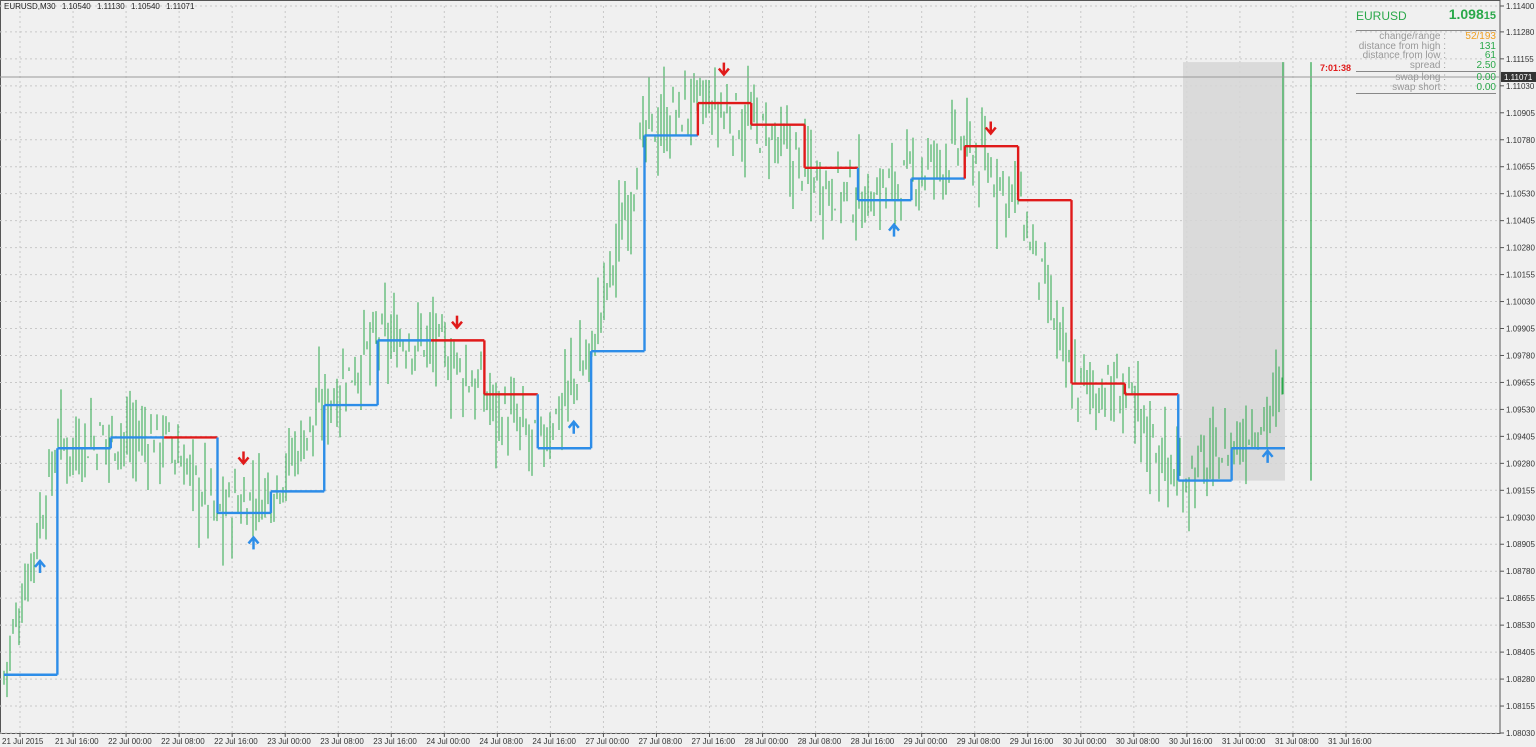 This screenshot has width=1536, height=747. Describe the element at coordinates (1520, 409) in the screenshot. I see `y-tick-label: 1.09530` at that location.